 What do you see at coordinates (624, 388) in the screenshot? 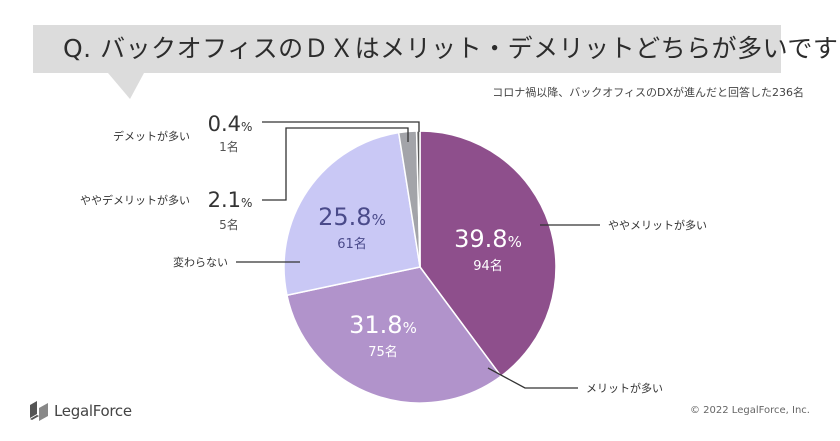
I see `category-label: メリットが多い` at bounding box center [624, 388].